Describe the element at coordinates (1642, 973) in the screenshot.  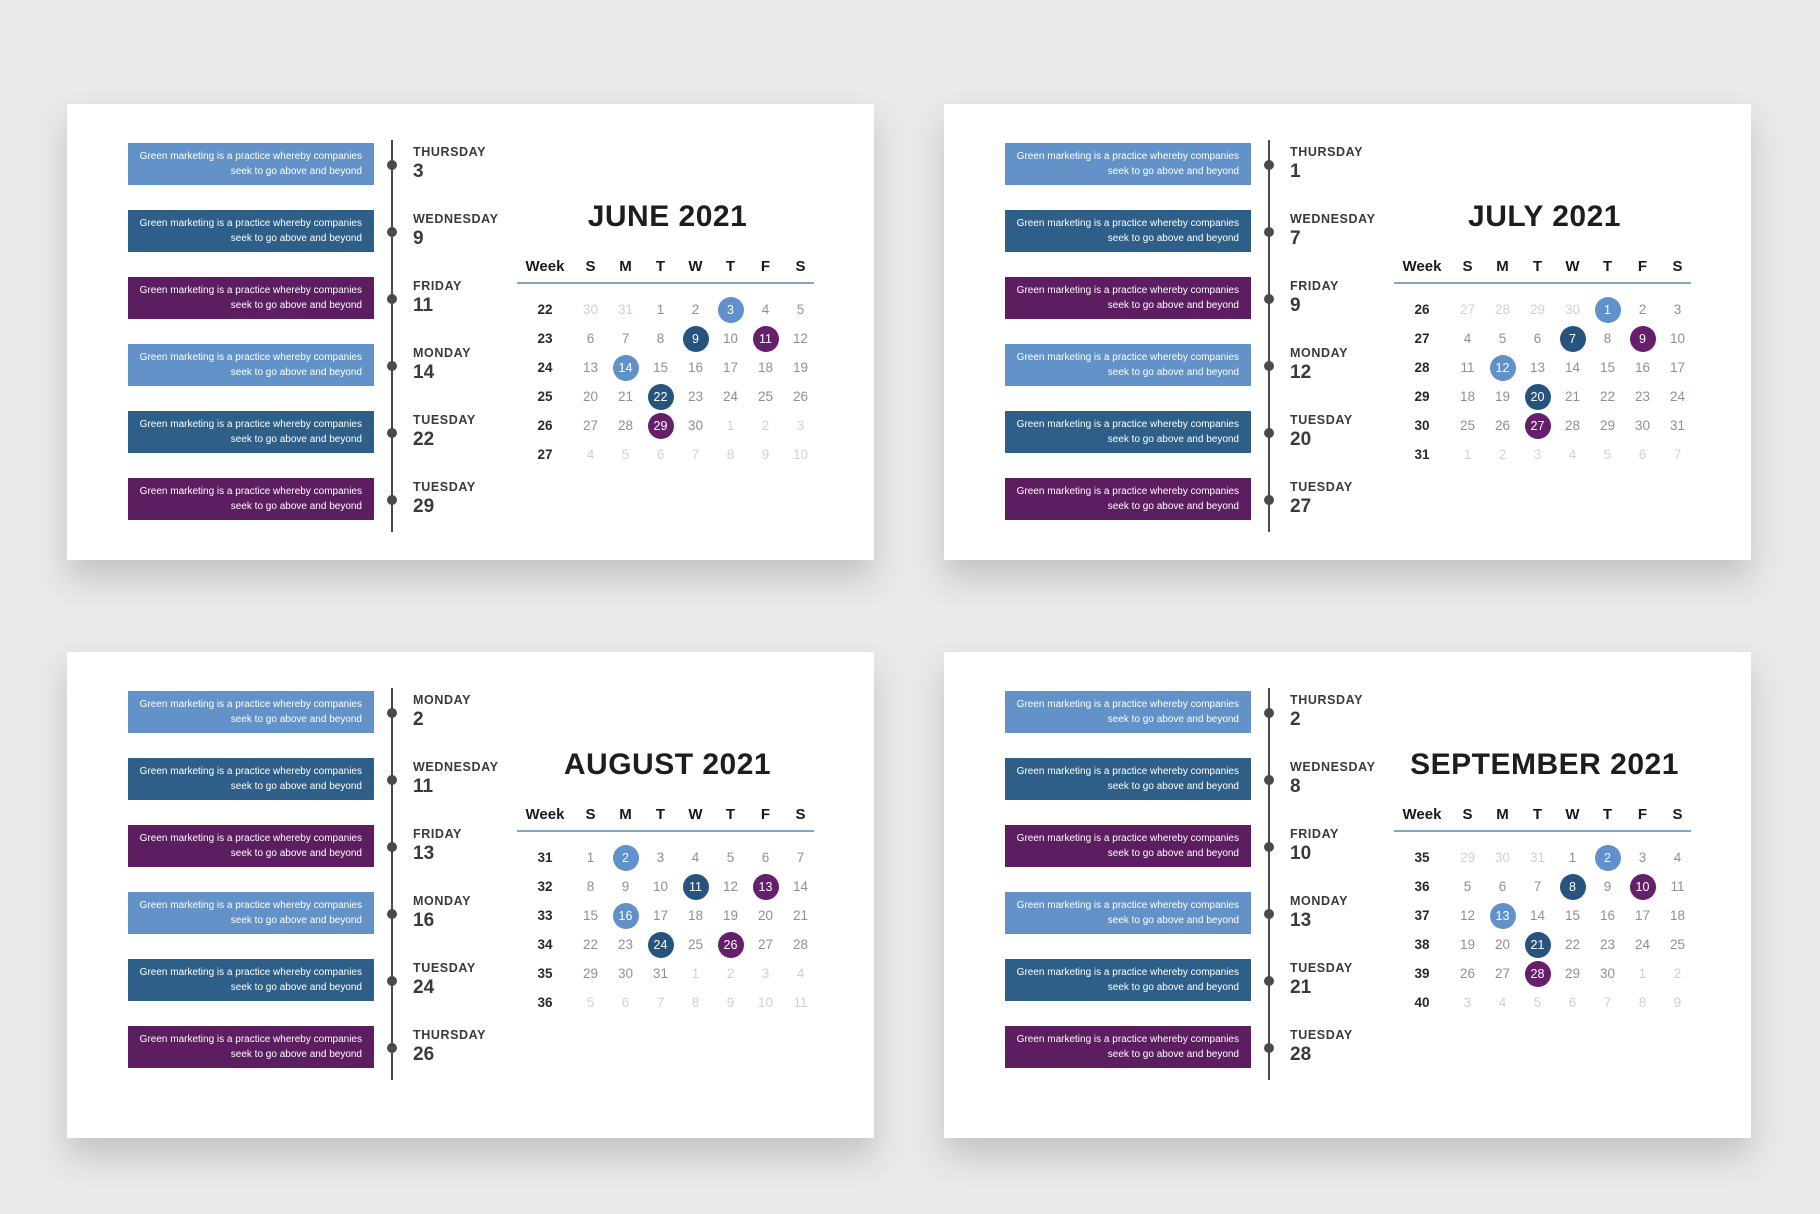
I see `calendar-day-cell: 1` at that location.